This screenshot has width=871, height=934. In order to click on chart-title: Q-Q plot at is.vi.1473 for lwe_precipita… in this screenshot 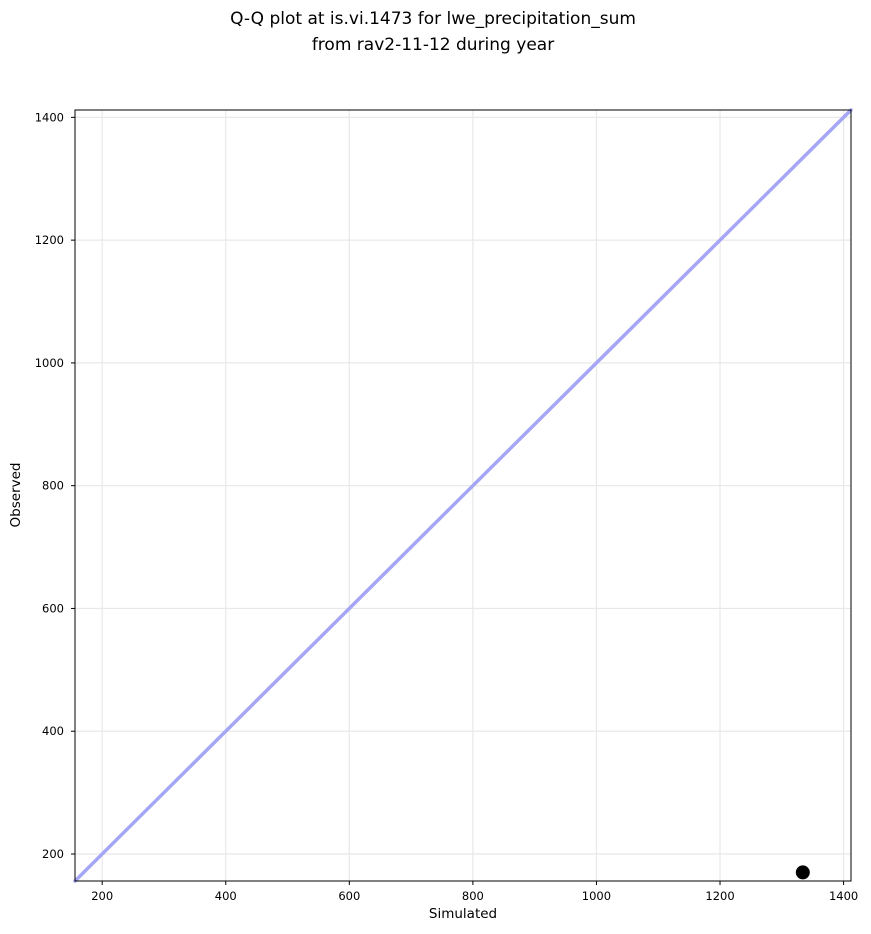, I will do `click(433, 32)`.